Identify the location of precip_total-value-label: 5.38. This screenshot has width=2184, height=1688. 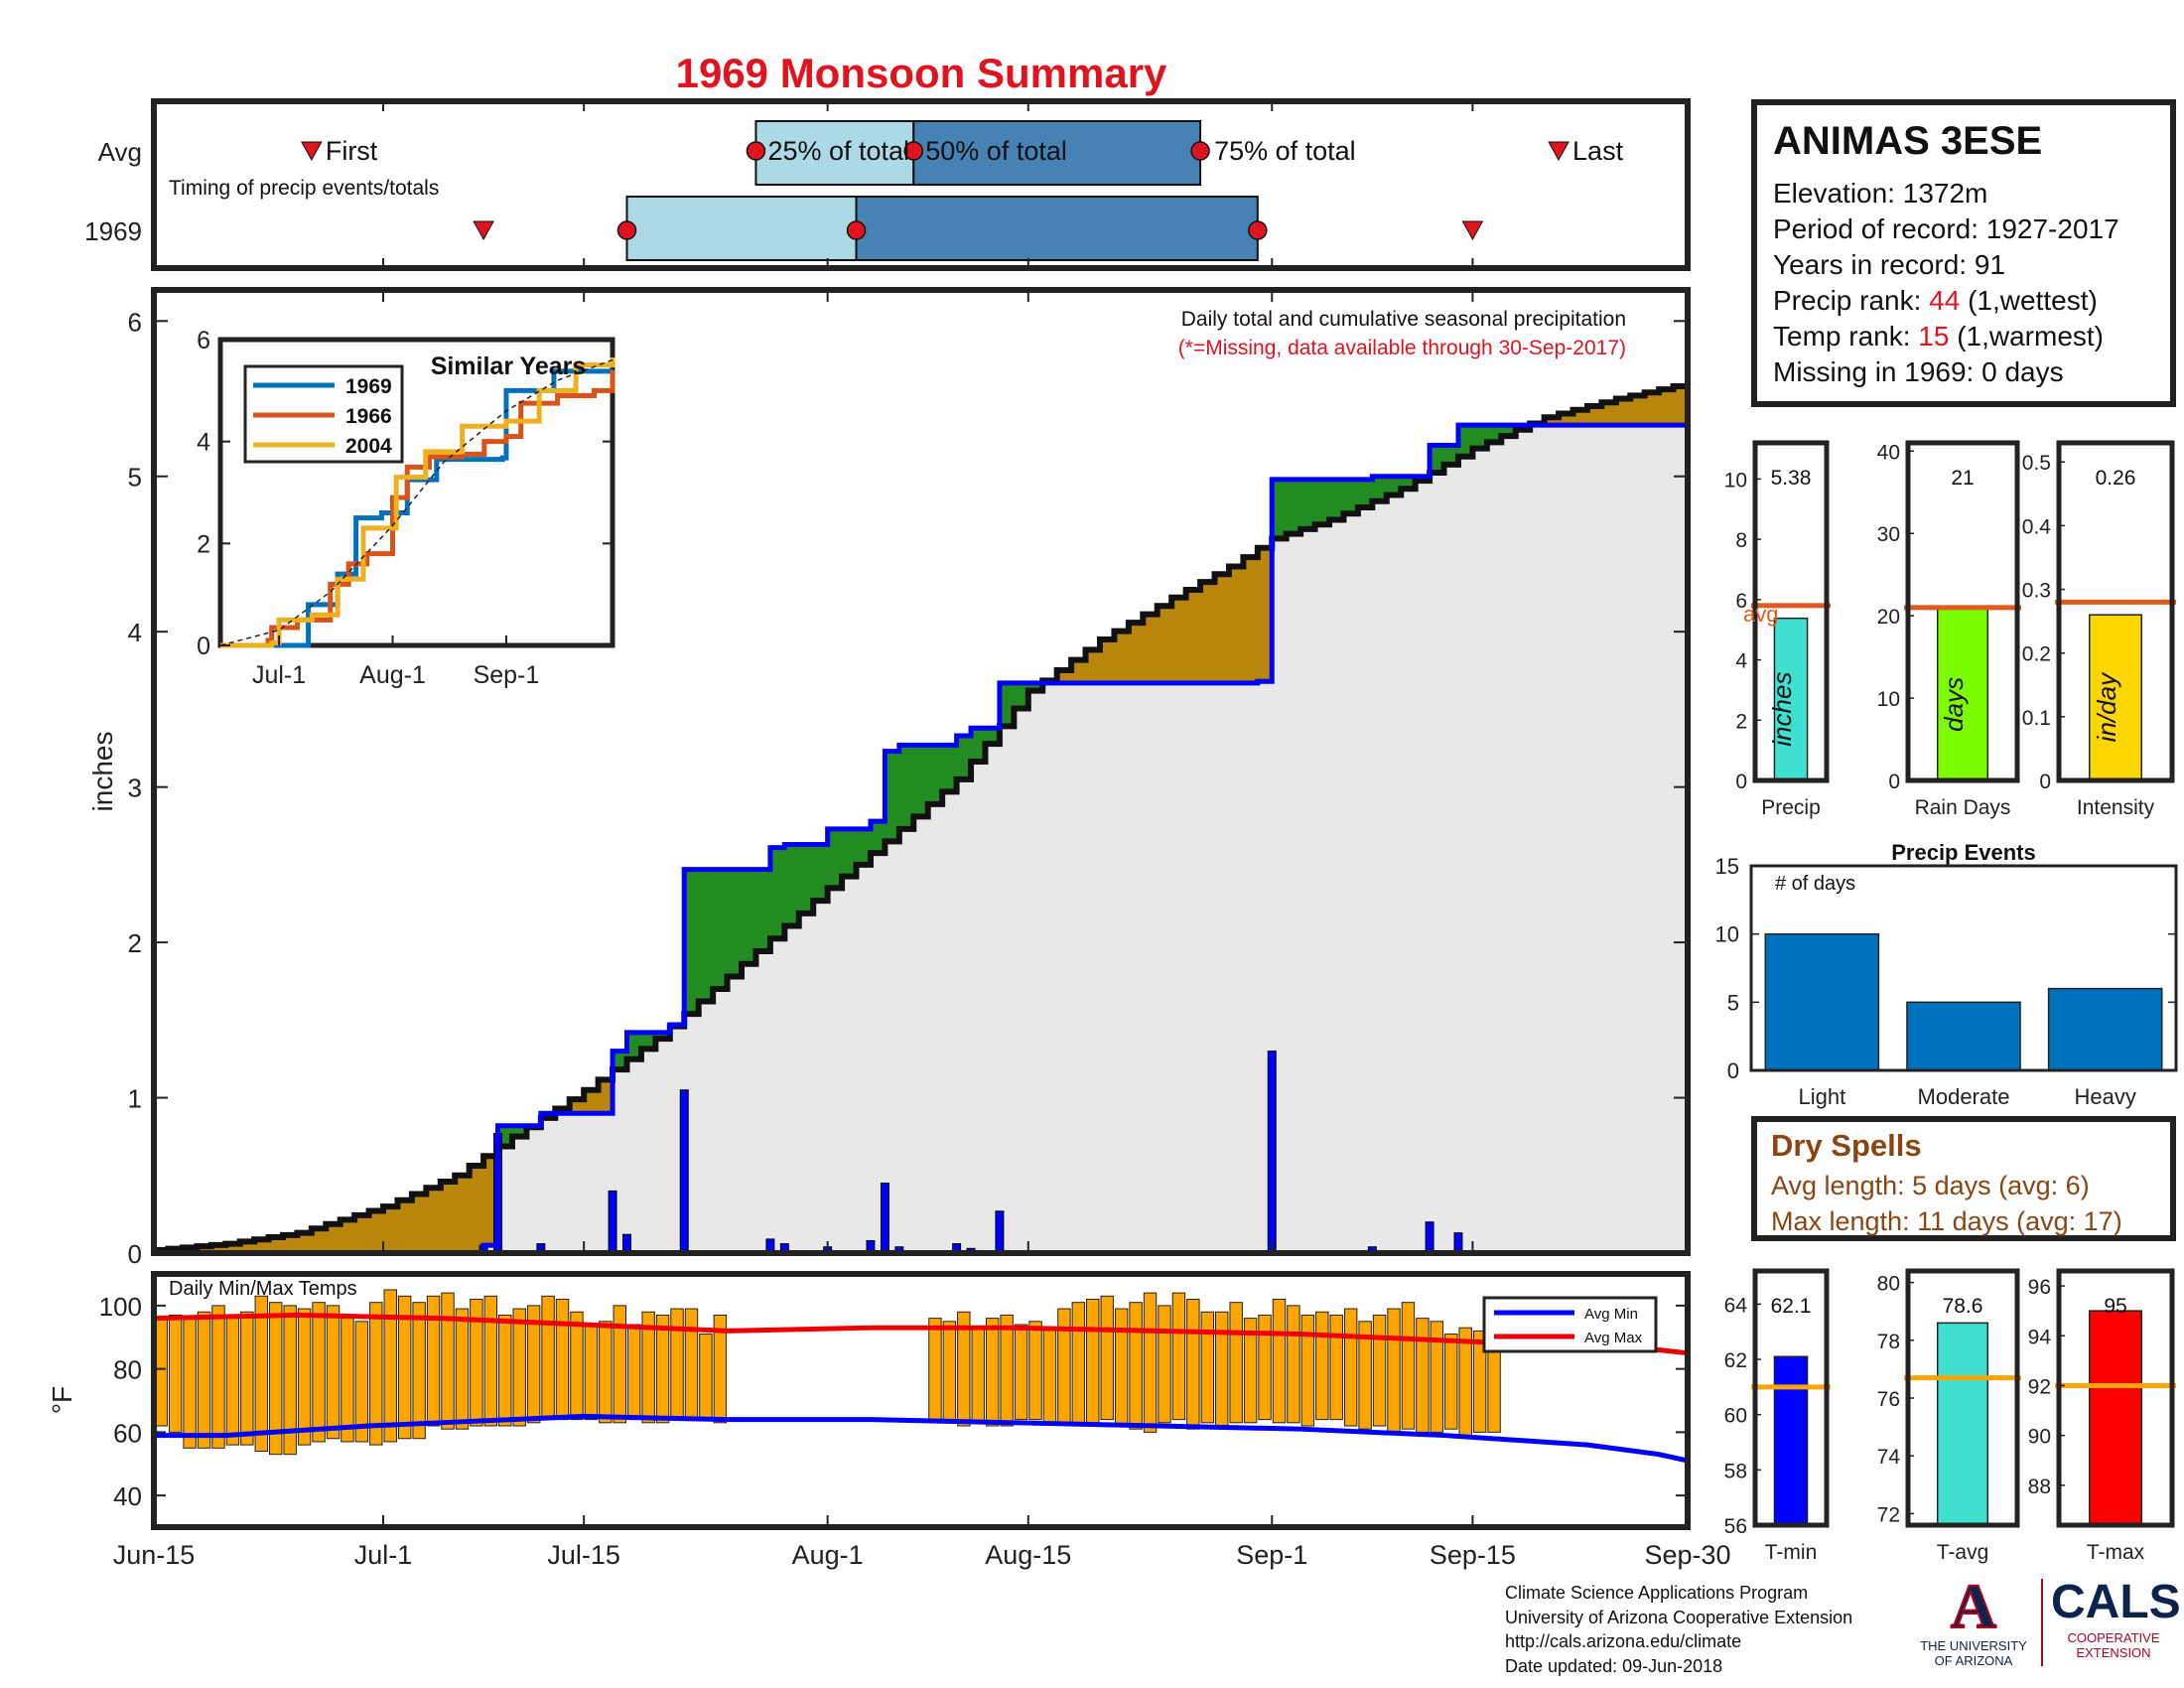
(1791, 478).